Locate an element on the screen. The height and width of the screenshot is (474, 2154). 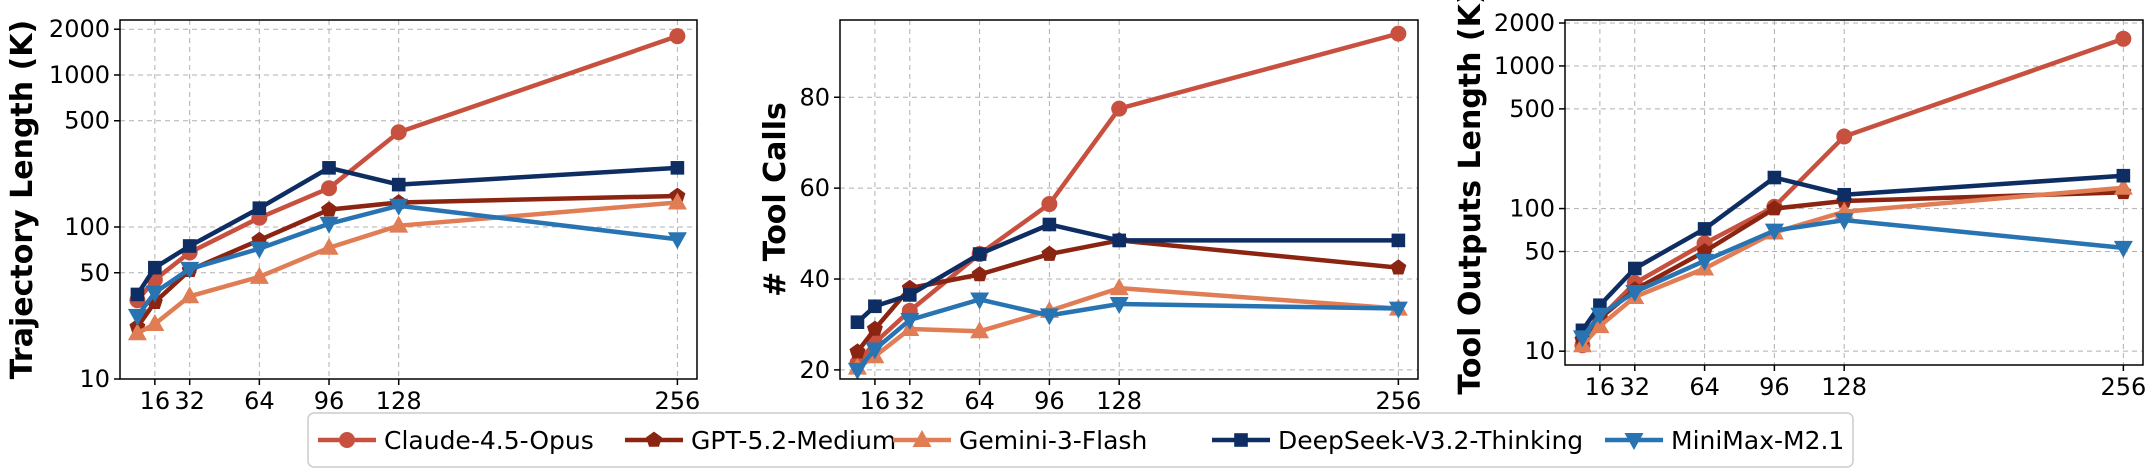
legend-label: DeepSeek-V3.2-Thinking is located at coordinates (1430, 440).